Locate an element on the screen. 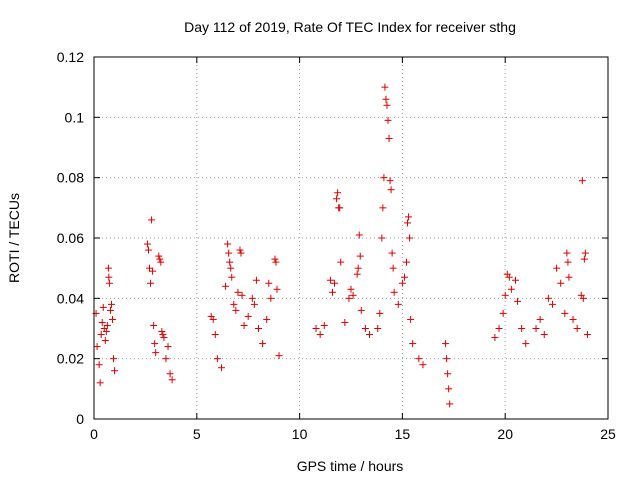 Image resolution: width=640 pixels, height=480 pixels. y-tick-label: 0.04 is located at coordinates (70, 298).